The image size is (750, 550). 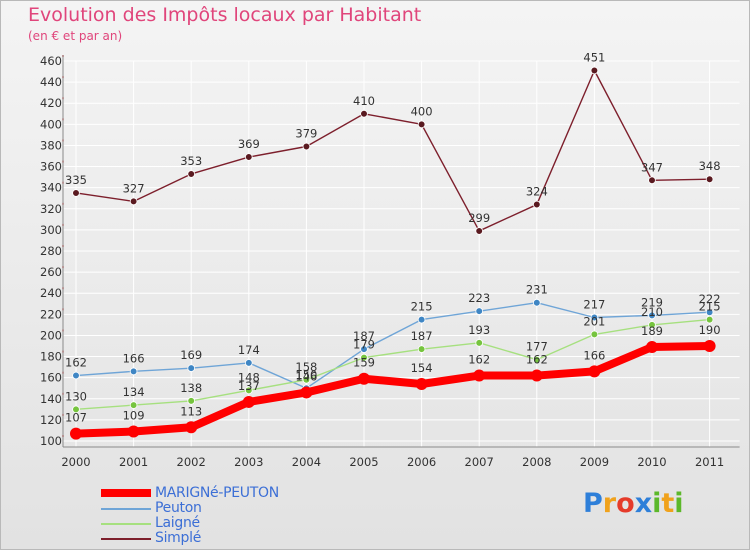 What do you see at coordinates (652, 180) in the screenshot?
I see `point-simpl--2010` at bounding box center [652, 180].